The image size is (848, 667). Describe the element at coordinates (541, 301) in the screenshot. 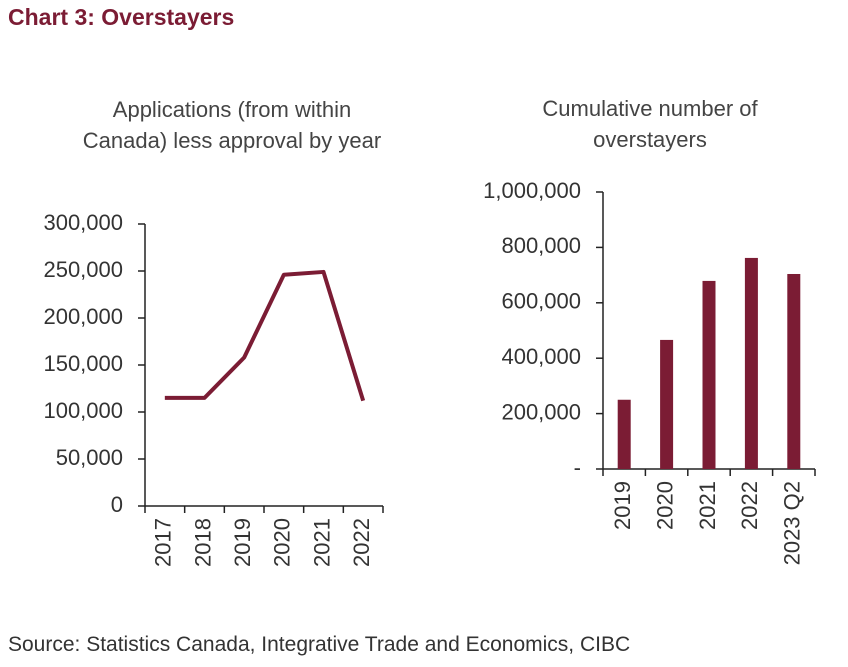

I see `y-tick-label: 600,000` at that location.